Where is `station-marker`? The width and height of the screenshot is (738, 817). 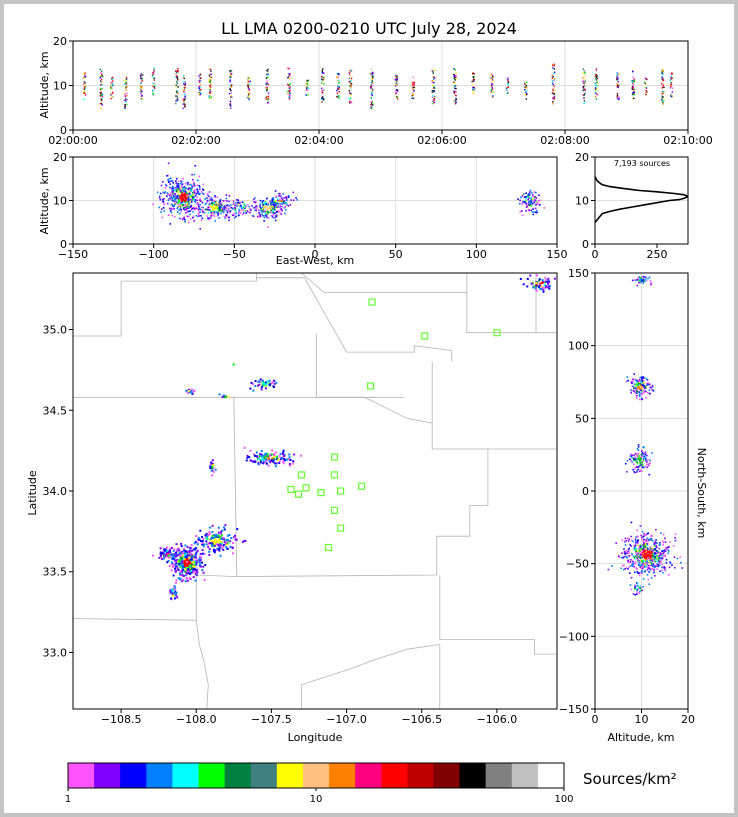
station-marker is located at coordinates (291, 489).